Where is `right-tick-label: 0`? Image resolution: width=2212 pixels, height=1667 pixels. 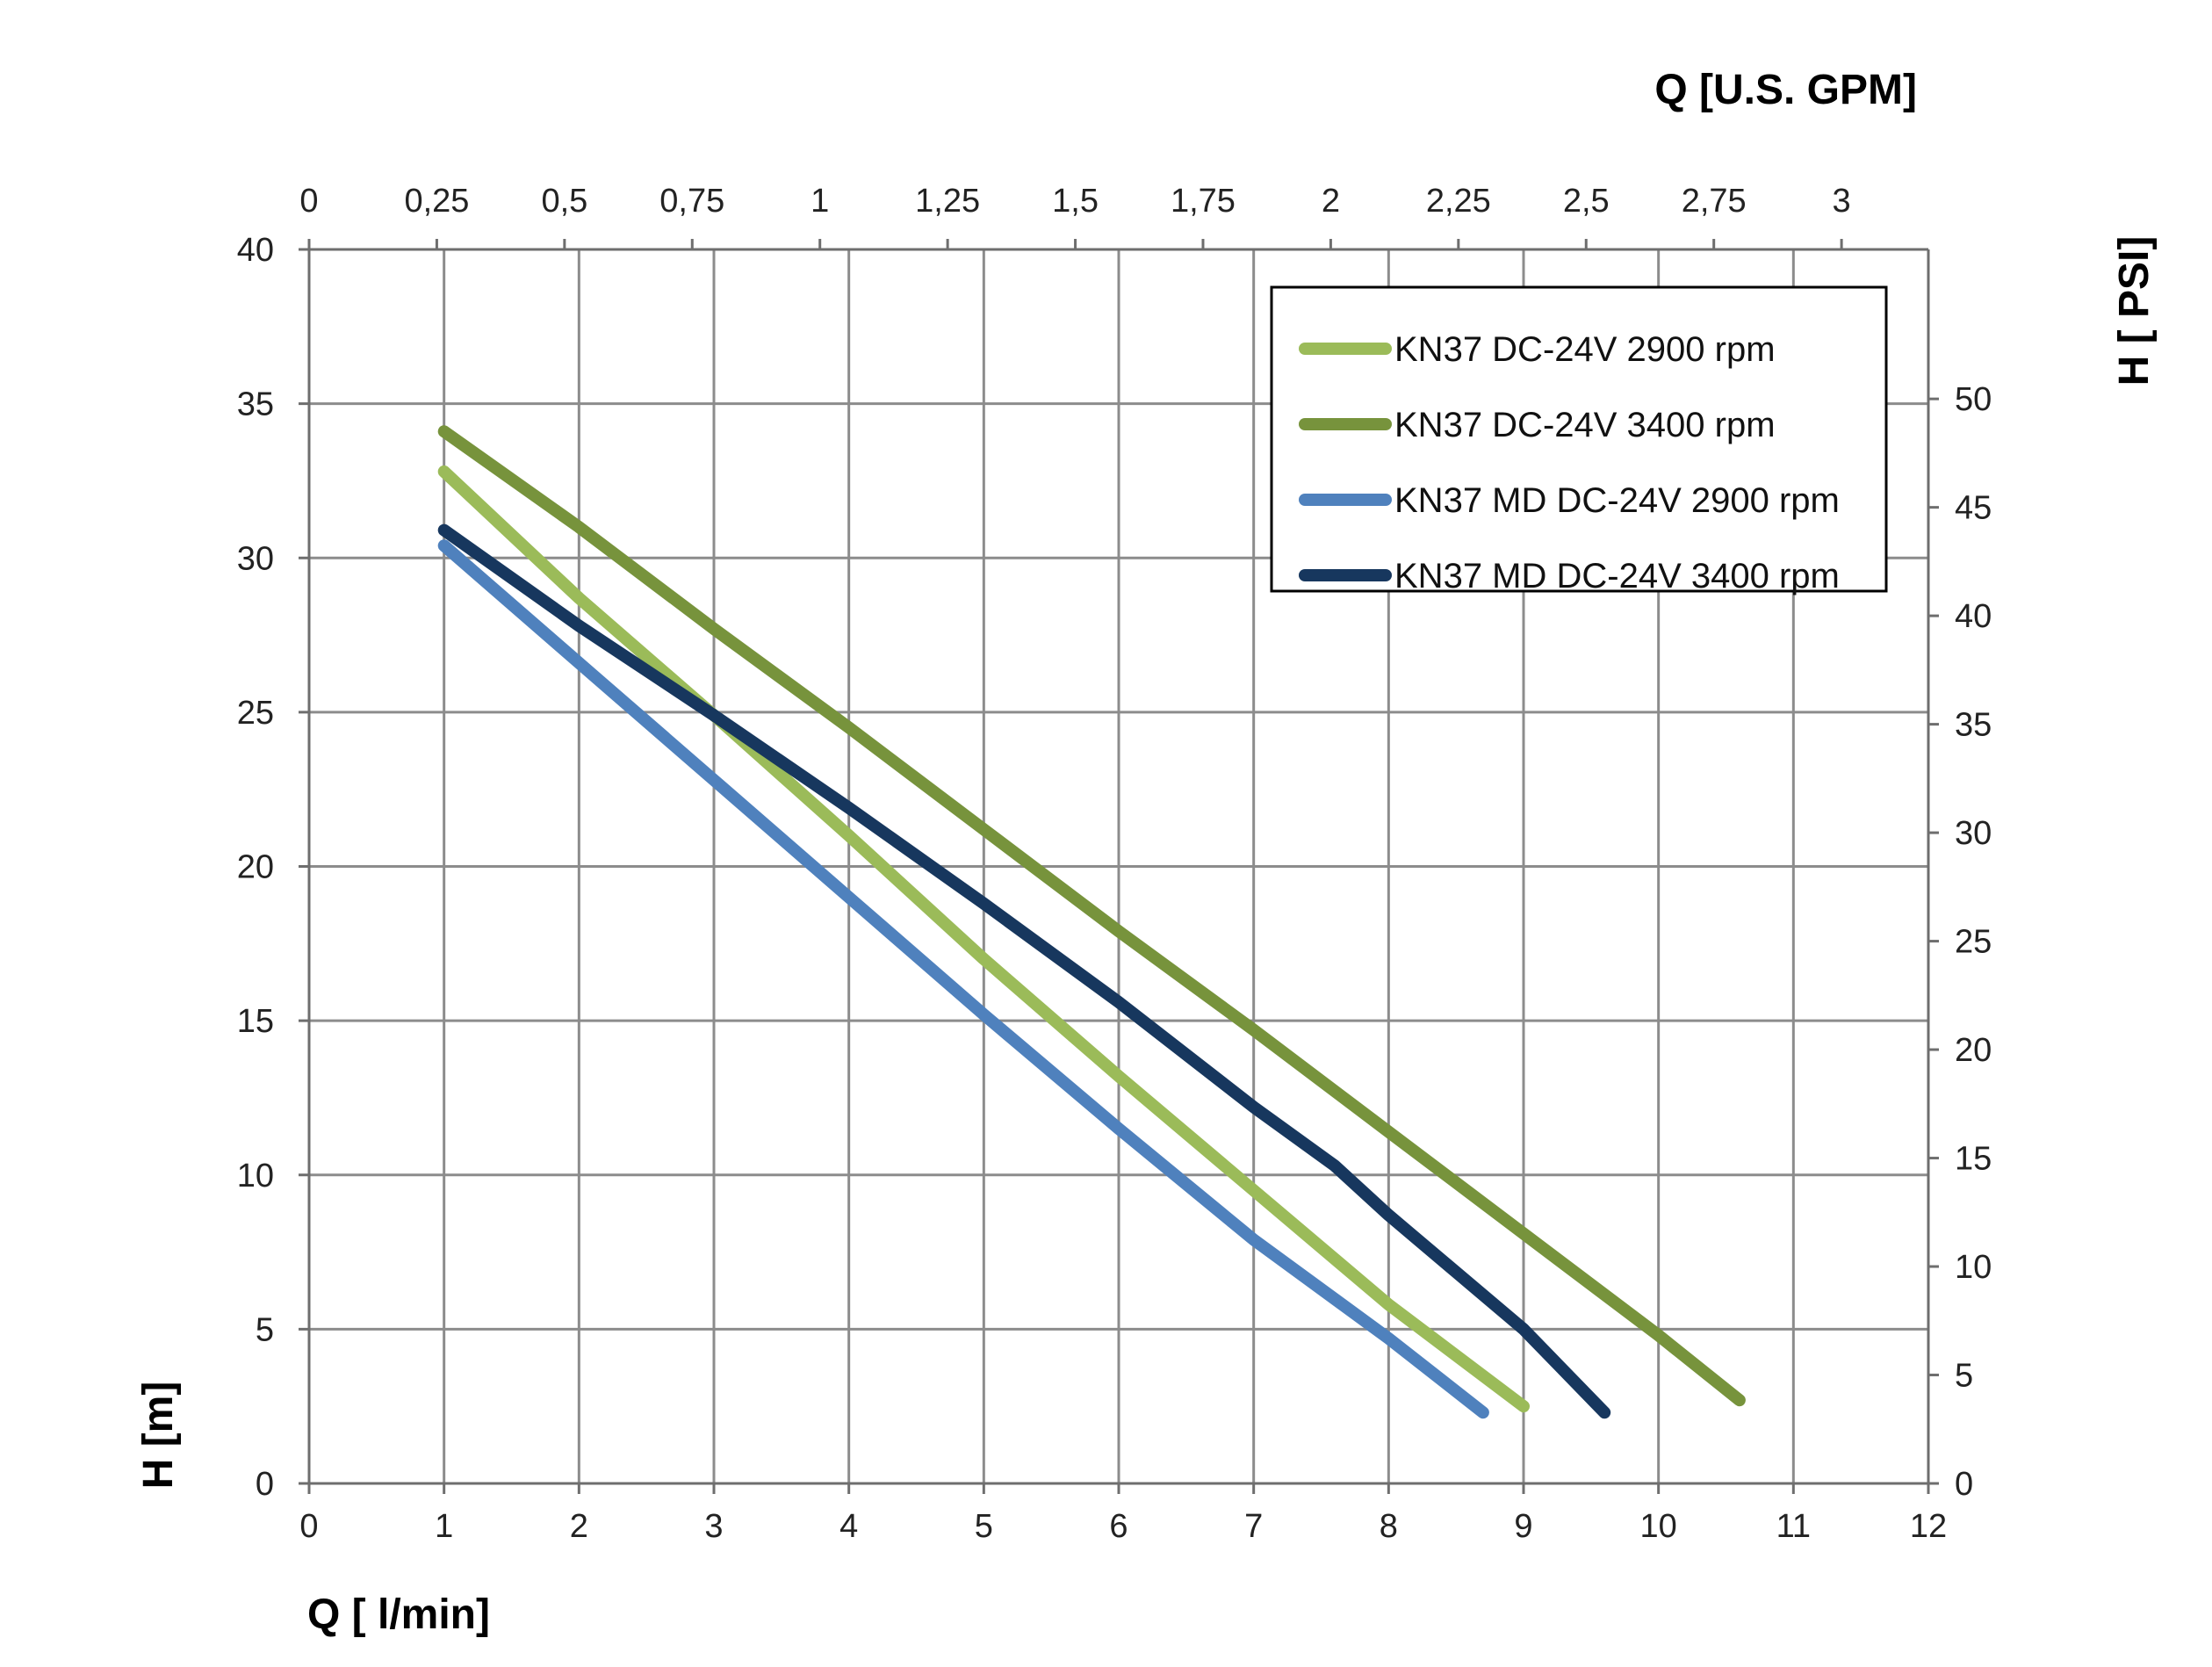
right-tick-label: 0 is located at coordinates (1964, 1485).